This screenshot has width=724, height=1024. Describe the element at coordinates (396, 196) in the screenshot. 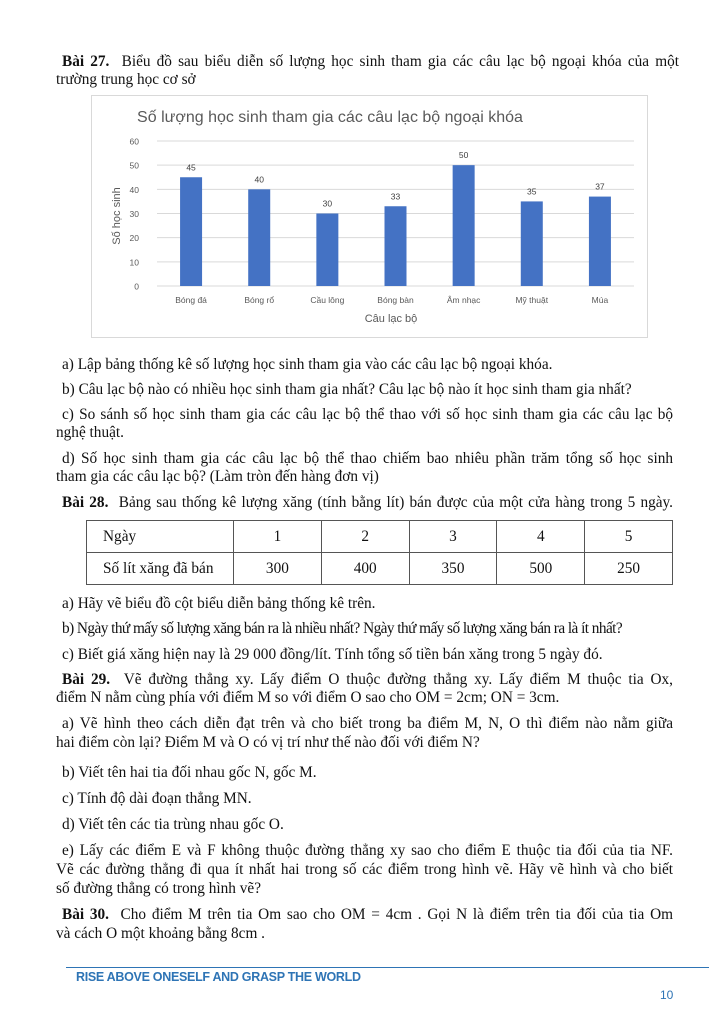

I see `data-label: 33` at that location.